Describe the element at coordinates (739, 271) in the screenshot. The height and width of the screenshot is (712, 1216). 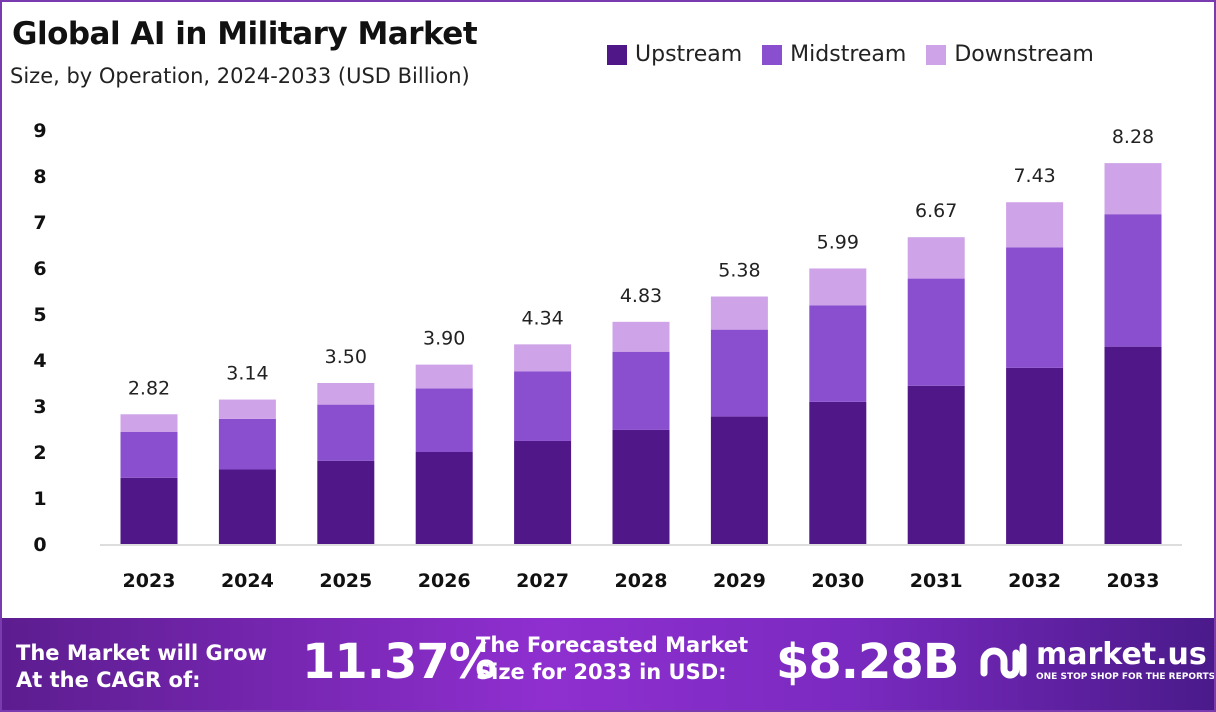
I see `data-label: 5.38` at that location.